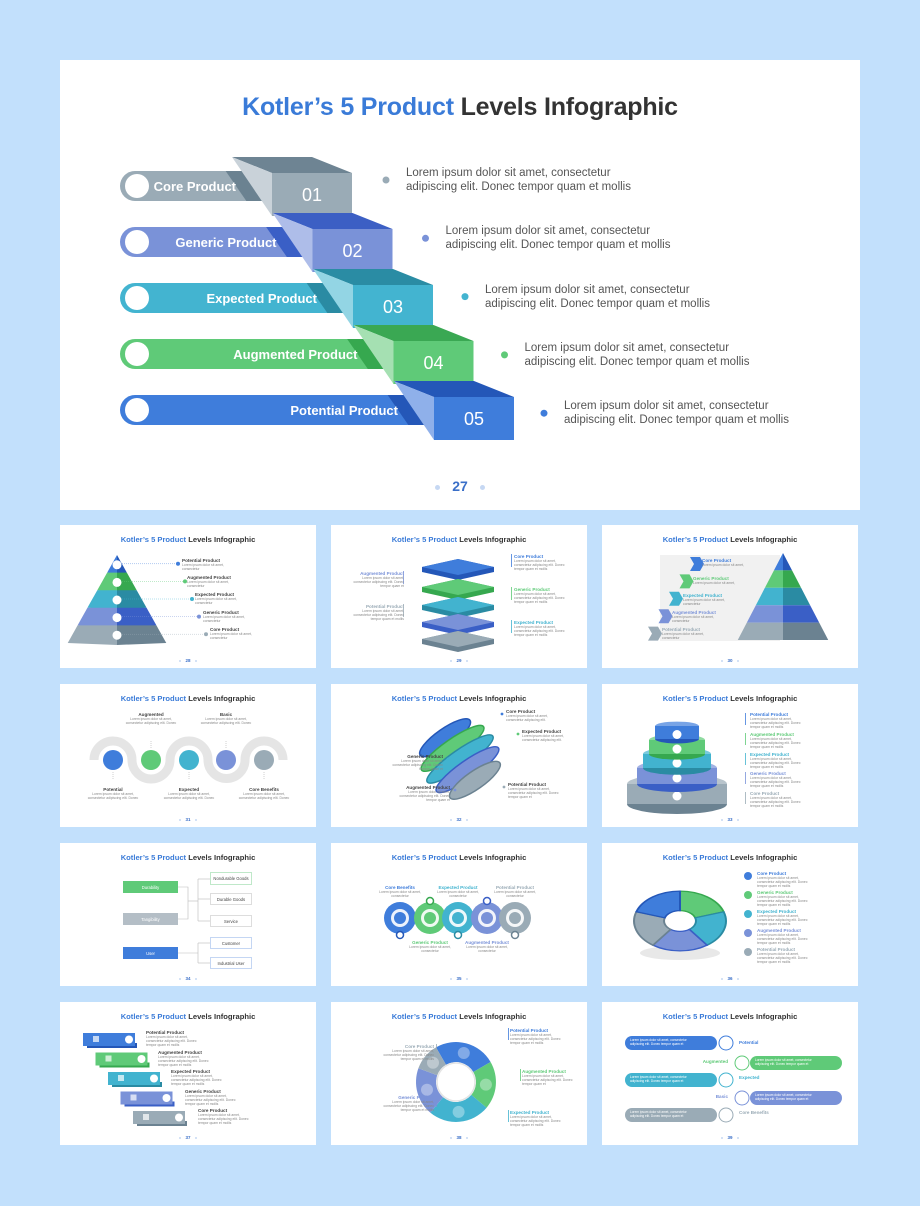  Describe the element at coordinates (393, 307) in the screenshot. I see `level-number: 03` at that location.